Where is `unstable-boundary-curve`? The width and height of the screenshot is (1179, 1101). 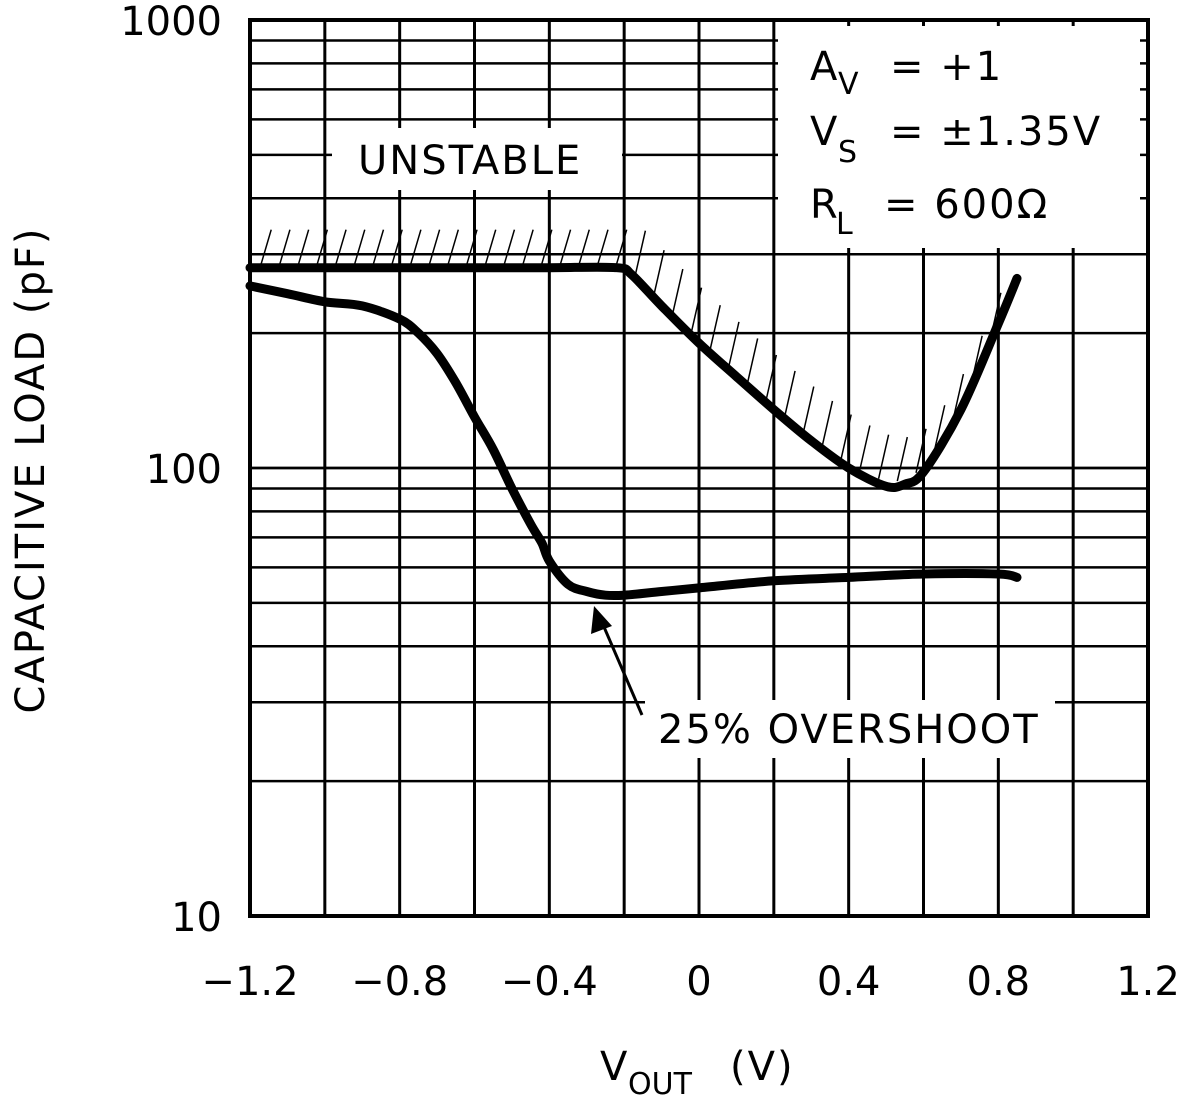
unstable-boundary-curve is located at coordinates (633, 377).